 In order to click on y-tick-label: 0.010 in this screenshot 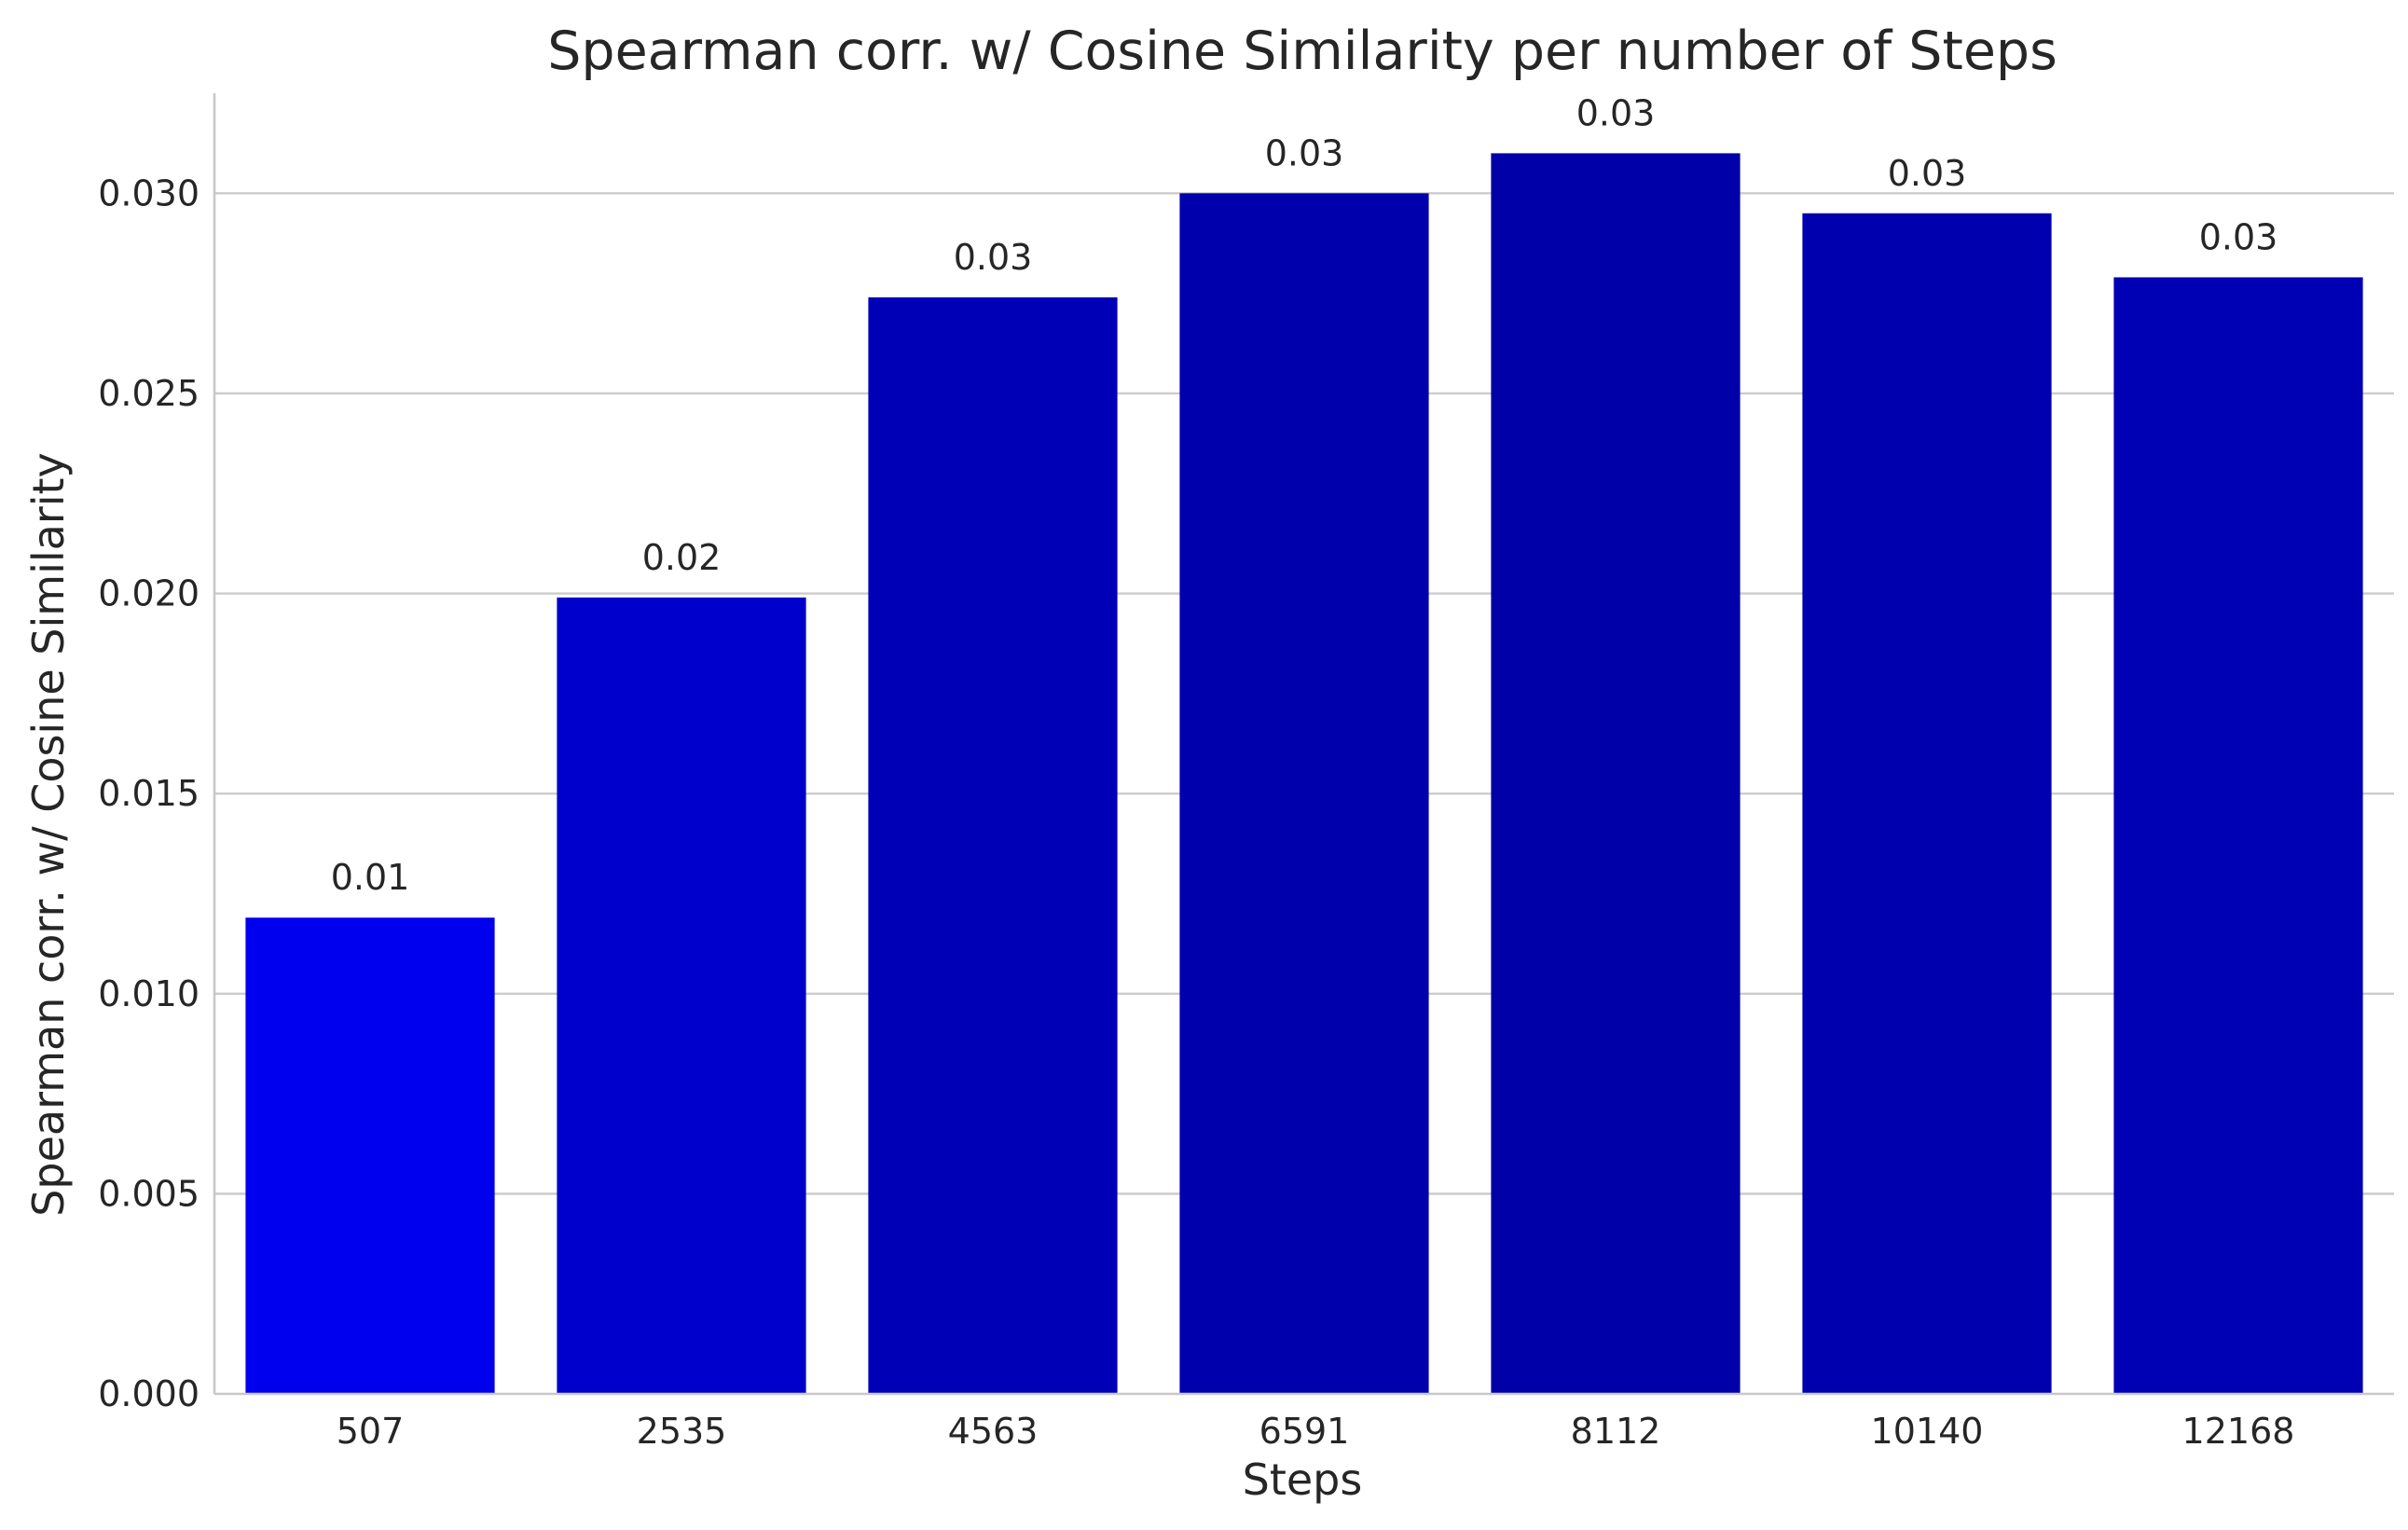, I will do `click(149, 993)`.